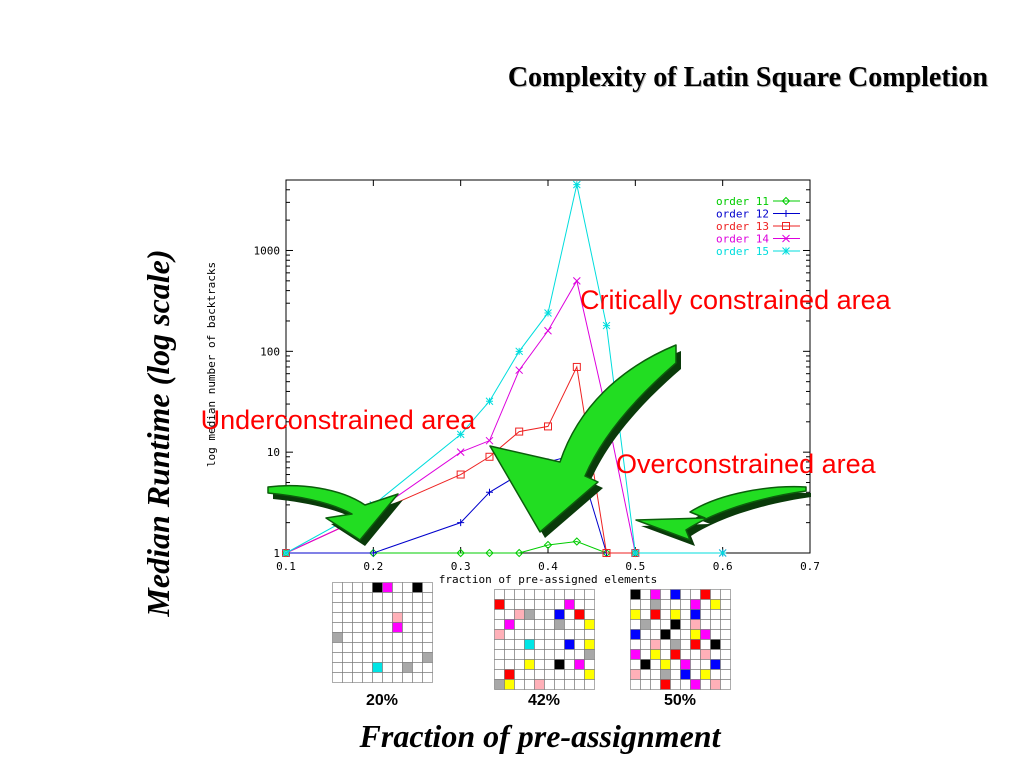  What do you see at coordinates (746, 464) in the screenshot?
I see `annotation-over: Overconstrained area` at bounding box center [746, 464].